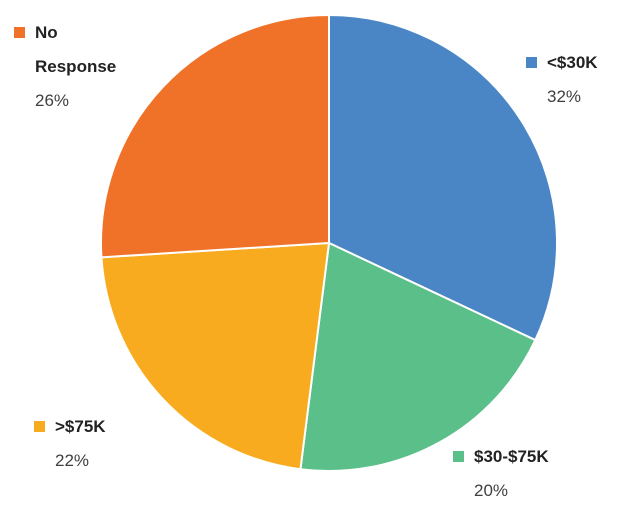  I want to click on category-label: No Response, so click(76, 49).